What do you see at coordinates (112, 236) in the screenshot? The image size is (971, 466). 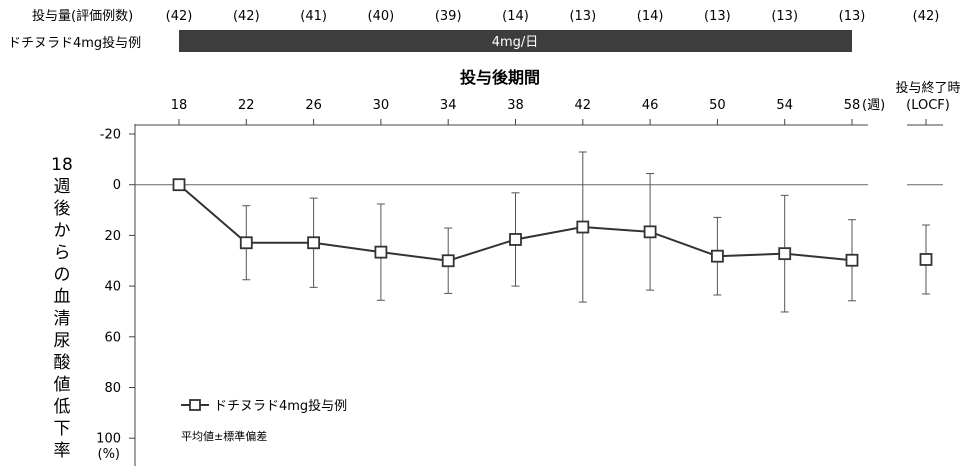 I see `y-tick-label: 20` at bounding box center [112, 236].